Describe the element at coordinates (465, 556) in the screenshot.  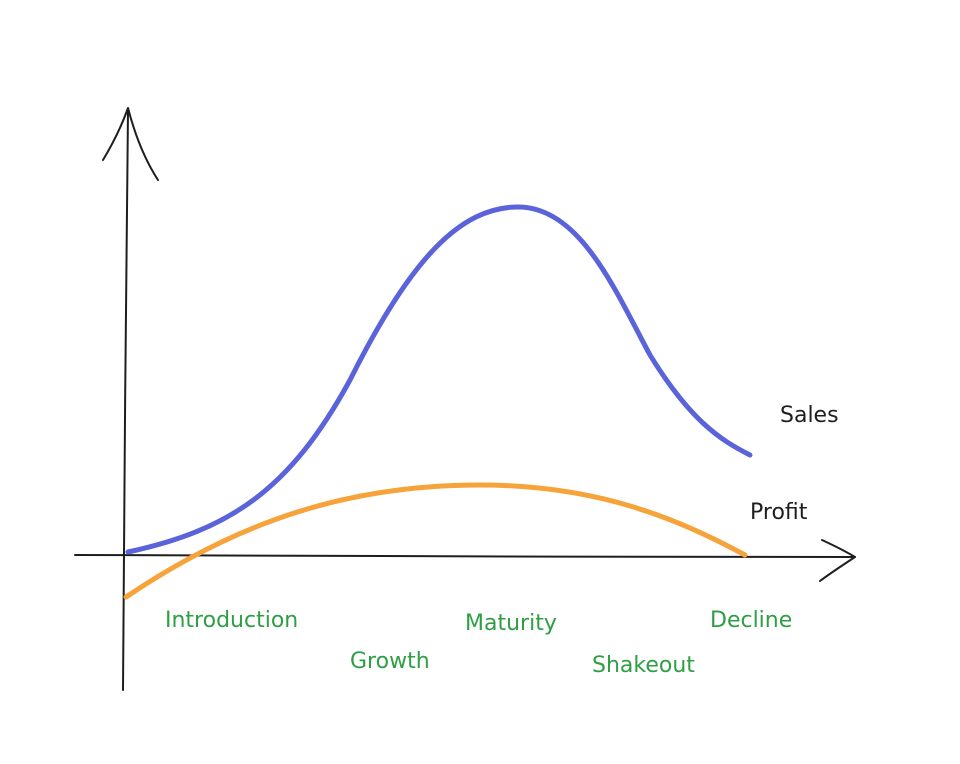
I see `x-axis` at that location.